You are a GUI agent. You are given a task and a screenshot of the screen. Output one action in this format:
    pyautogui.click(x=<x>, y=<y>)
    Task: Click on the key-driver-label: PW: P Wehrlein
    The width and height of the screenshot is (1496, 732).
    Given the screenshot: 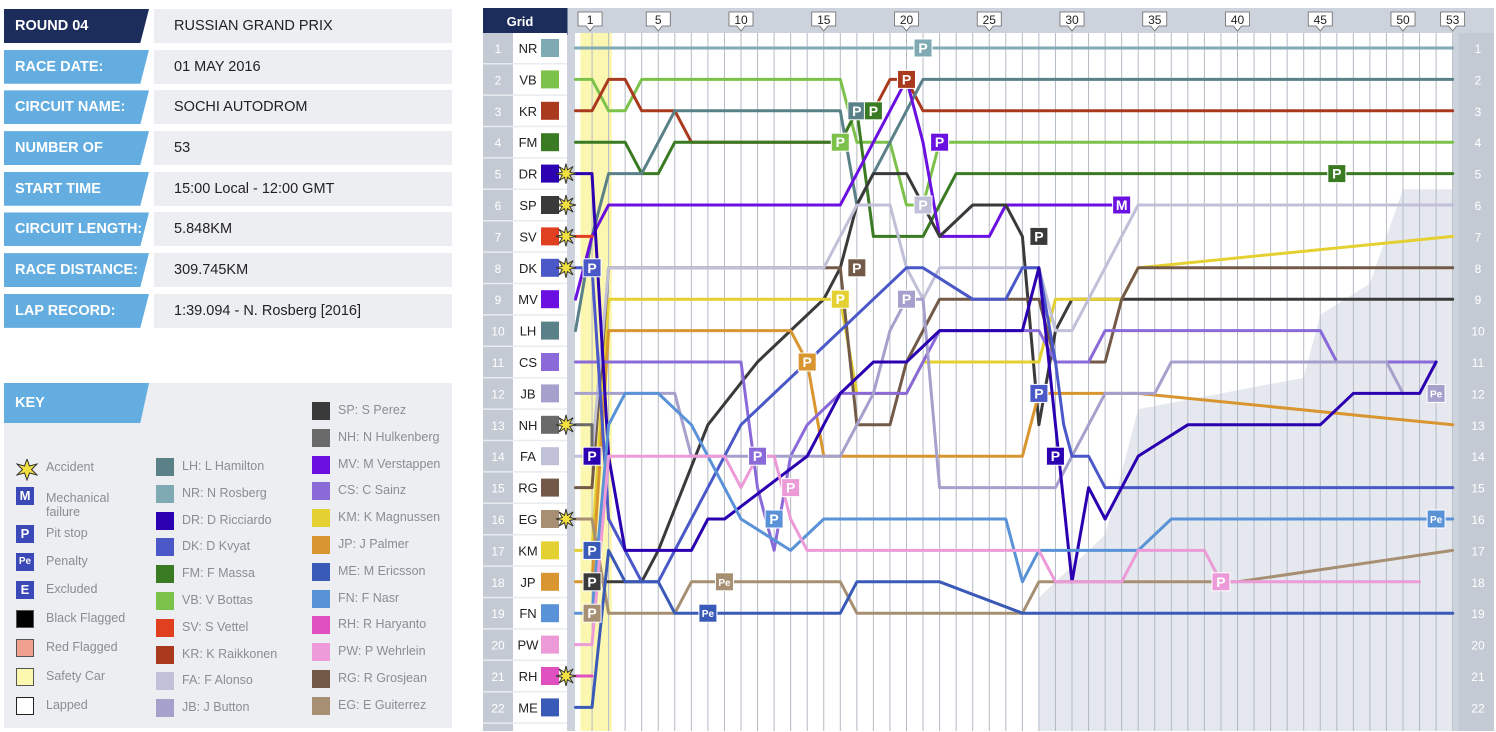 What is the action you would take?
    pyautogui.click(x=382, y=651)
    